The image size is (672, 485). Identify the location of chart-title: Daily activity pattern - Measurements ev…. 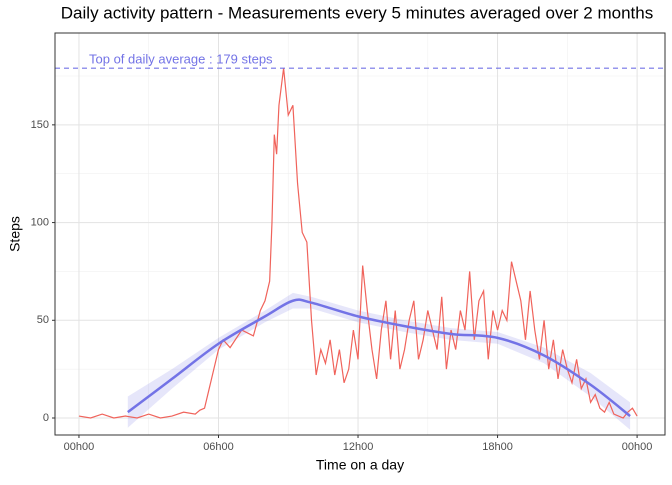
(357, 12).